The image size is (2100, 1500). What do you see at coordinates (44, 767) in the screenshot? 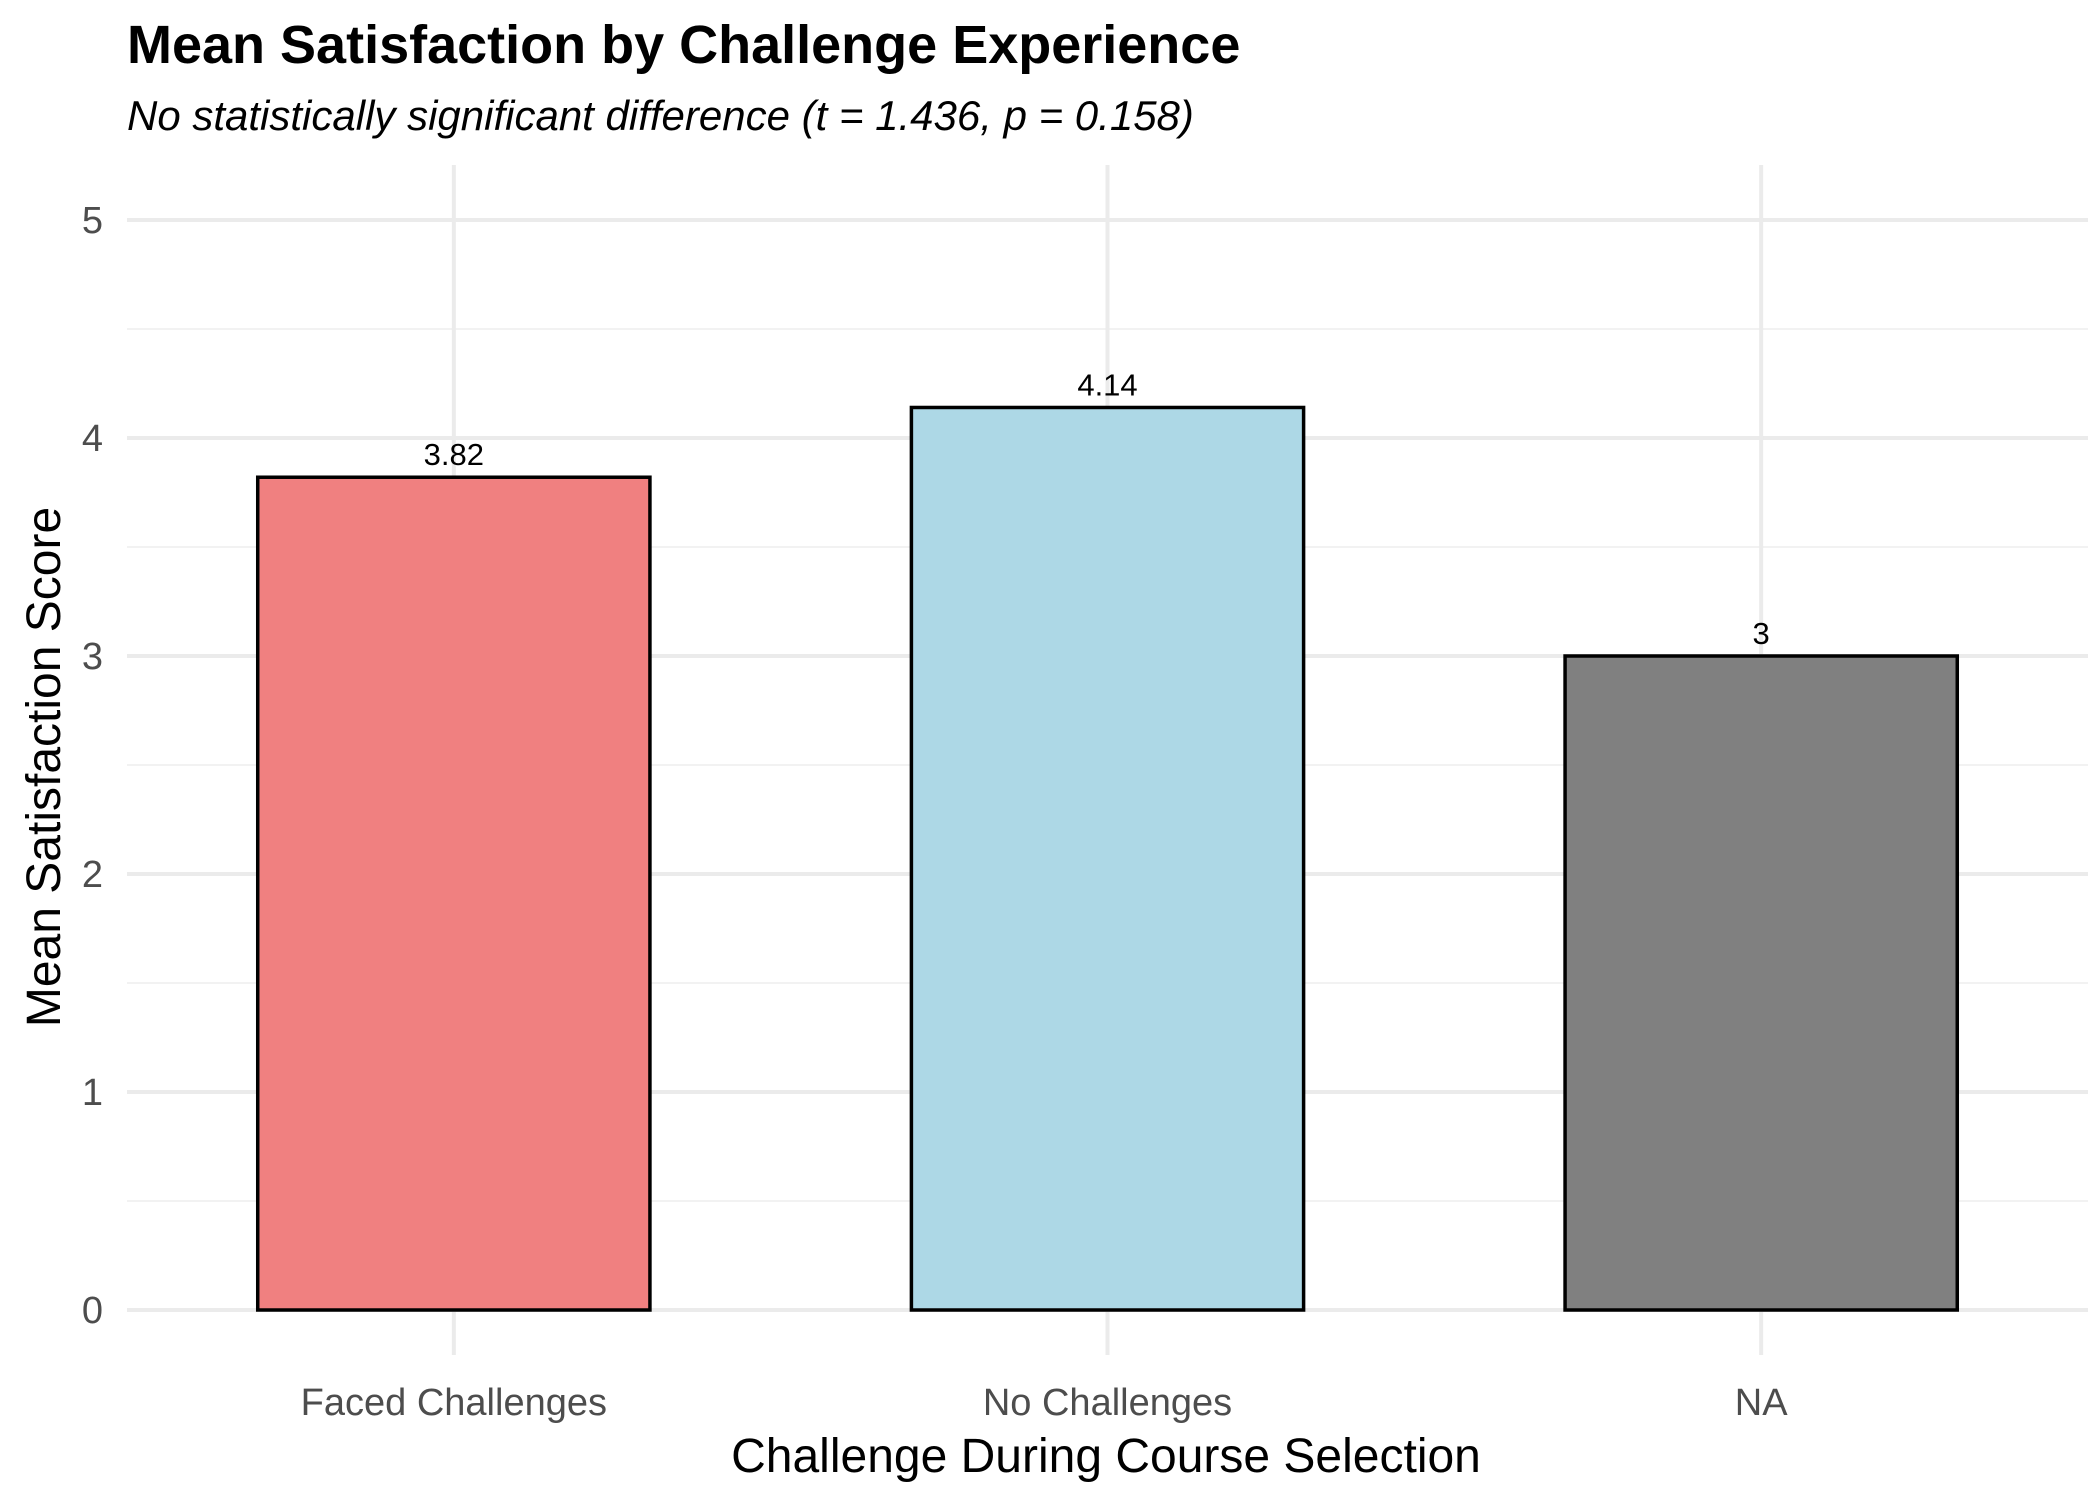
I see `y-axis-title: Mean Satisfaction Score` at bounding box center [44, 767].